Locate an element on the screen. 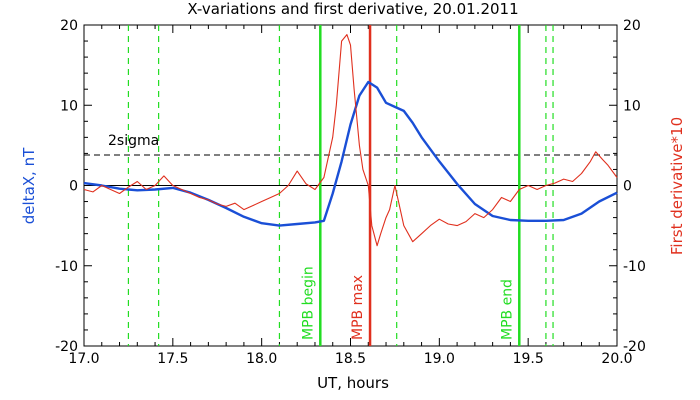  x-tick-label: 17.5 is located at coordinates (172, 359).